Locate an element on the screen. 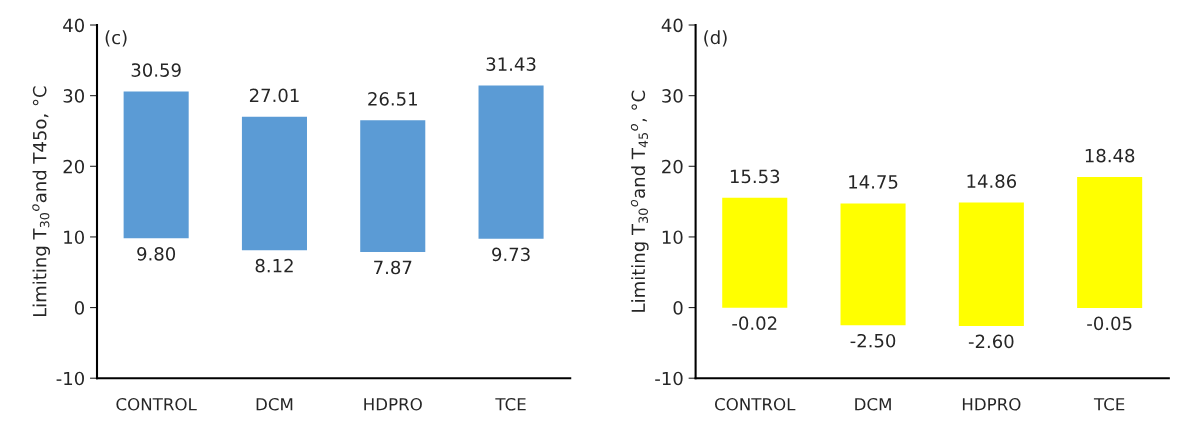 The width and height of the screenshot is (1183, 424). annotation: 15.53 is located at coordinates (755, 176).